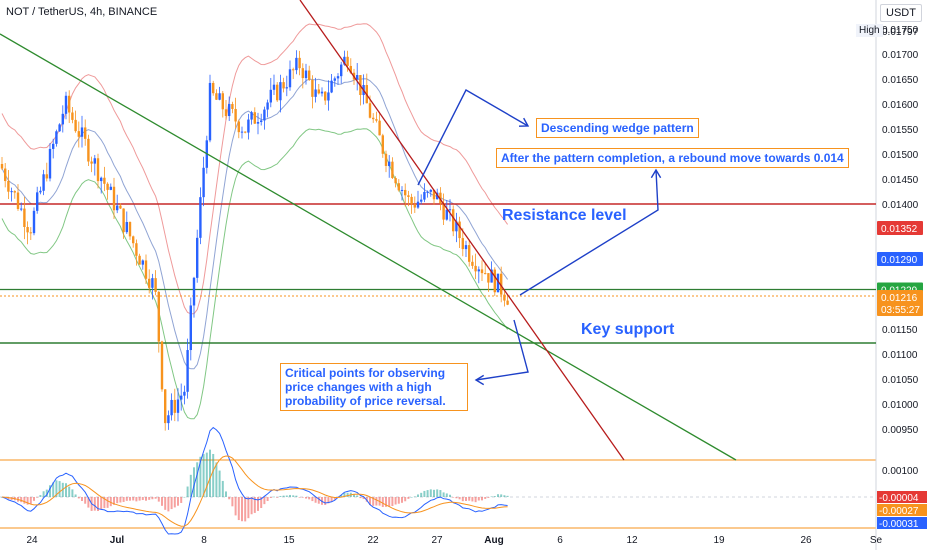  Describe the element at coordinates (589, 232) in the screenshot. I see `rebound-arrow` at that location.